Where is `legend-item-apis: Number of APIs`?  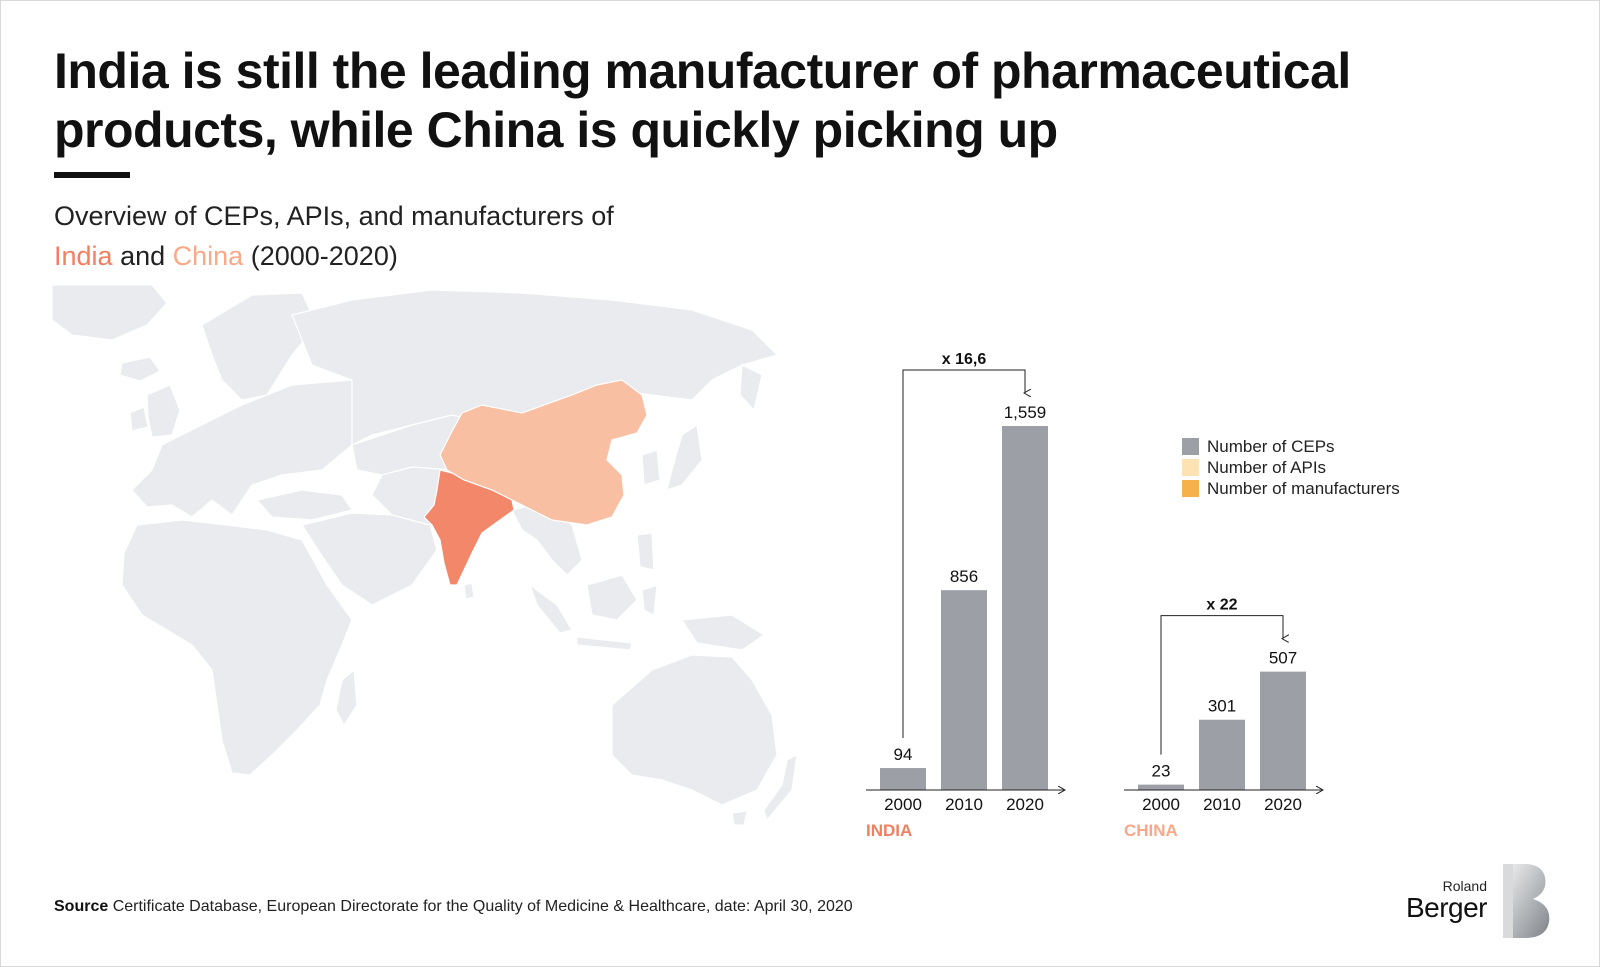 legend-item-apis: Number of APIs is located at coordinates (1291, 467).